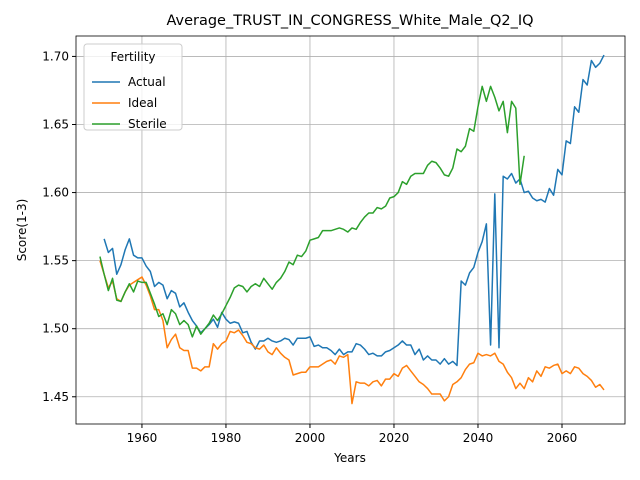 Image resolution: width=640 pixels, height=480 pixels. Describe the element at coordinates (142, 438) in the screenshot. I see `x-tick-label: 1960` at that location.